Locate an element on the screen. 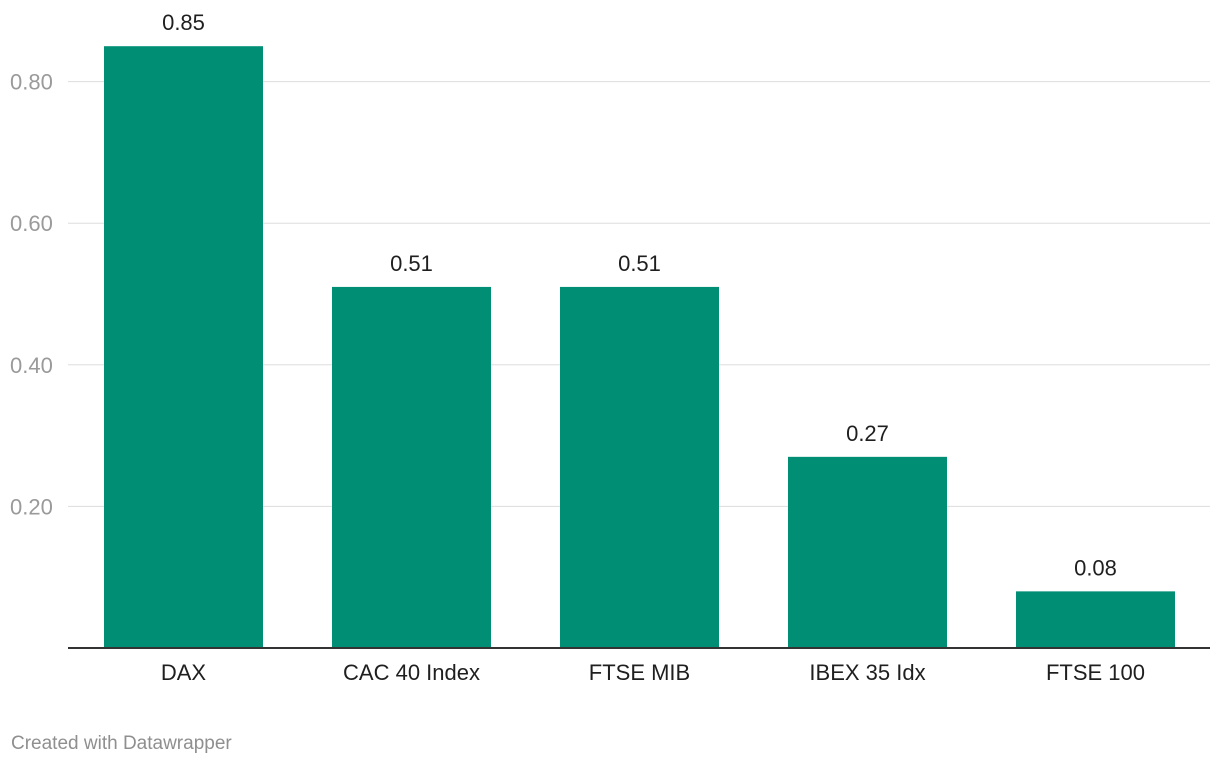 The image size is (1220, 768). bar-value-label: 0.27 is located at coordinates (867, 433).